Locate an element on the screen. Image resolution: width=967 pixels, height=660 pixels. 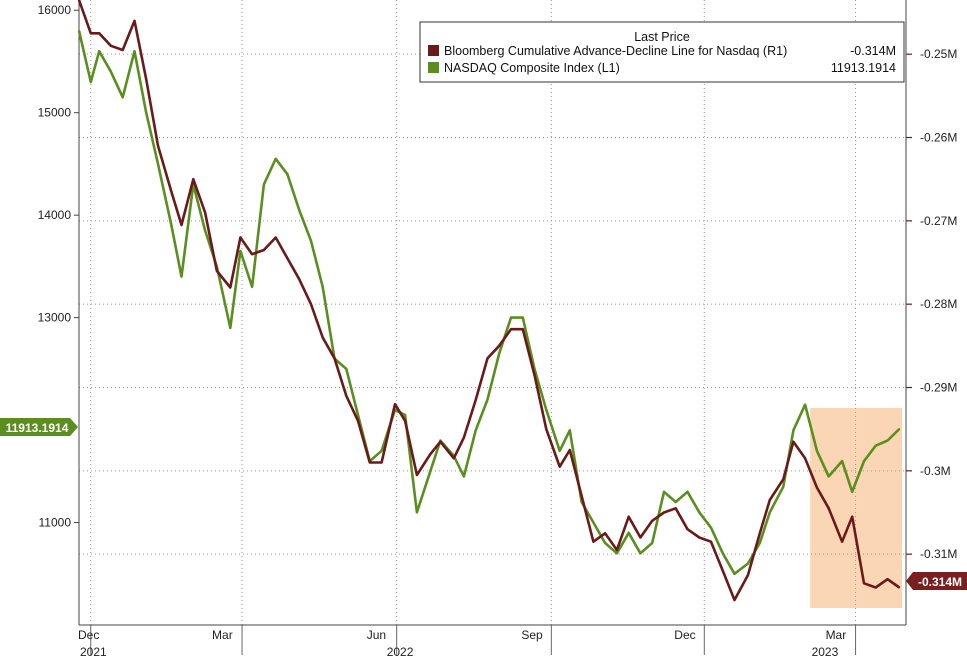
left-tick-label-0: 11000 is located at coordinates (55, 523).